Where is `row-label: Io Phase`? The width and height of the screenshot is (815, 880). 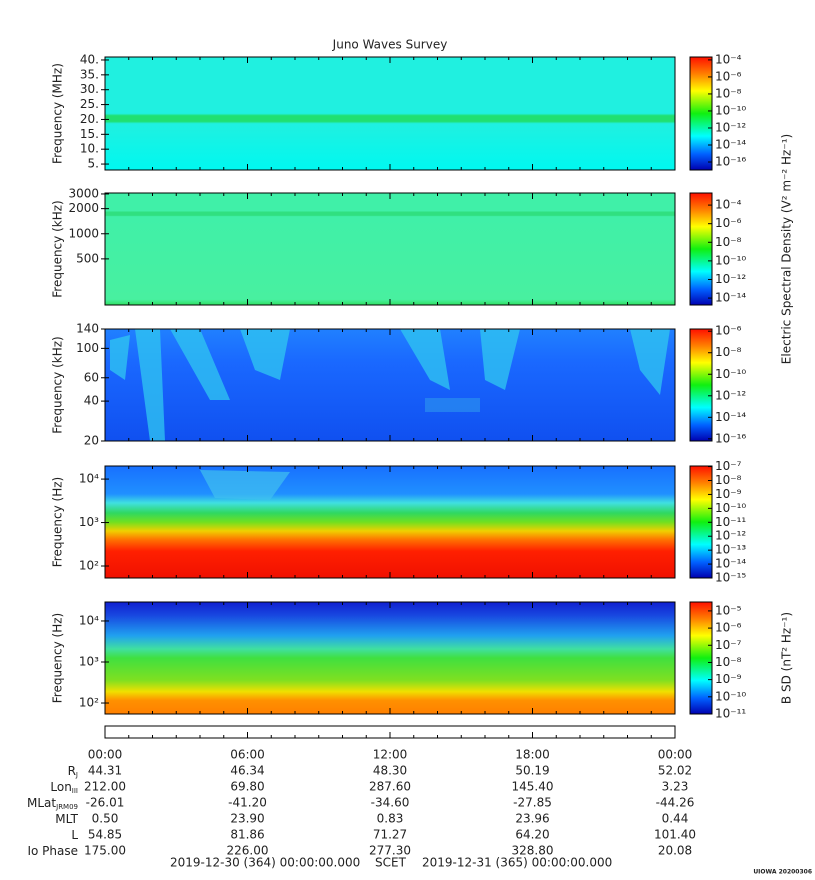
row-label: Io Phase is located at coordinates (52, 851).